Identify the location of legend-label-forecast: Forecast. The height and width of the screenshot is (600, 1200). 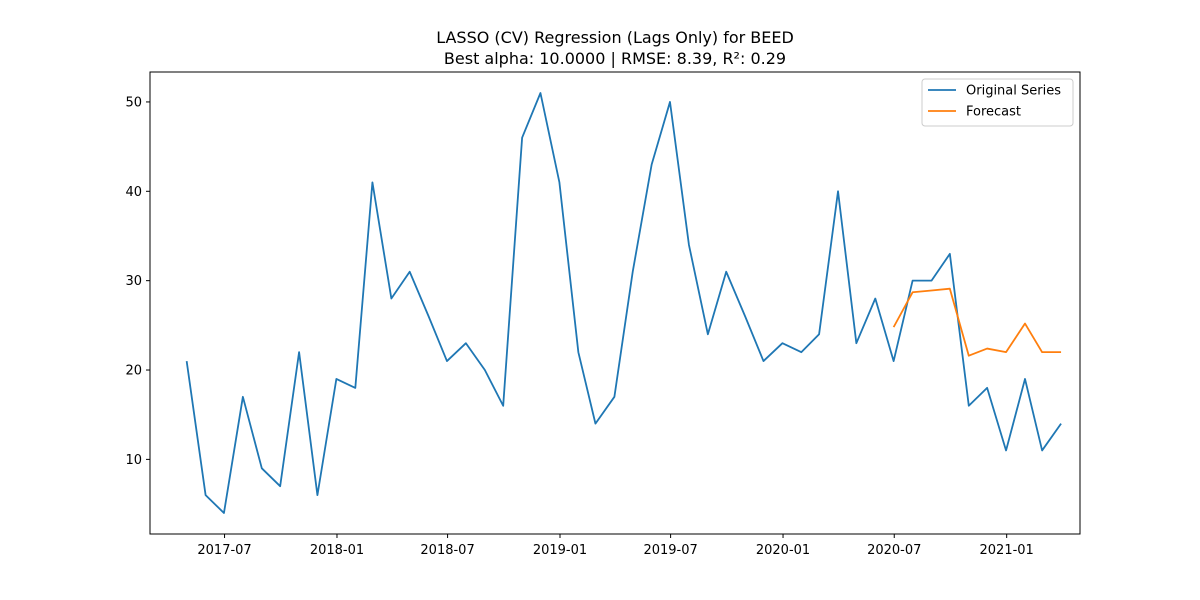
(993, 112).